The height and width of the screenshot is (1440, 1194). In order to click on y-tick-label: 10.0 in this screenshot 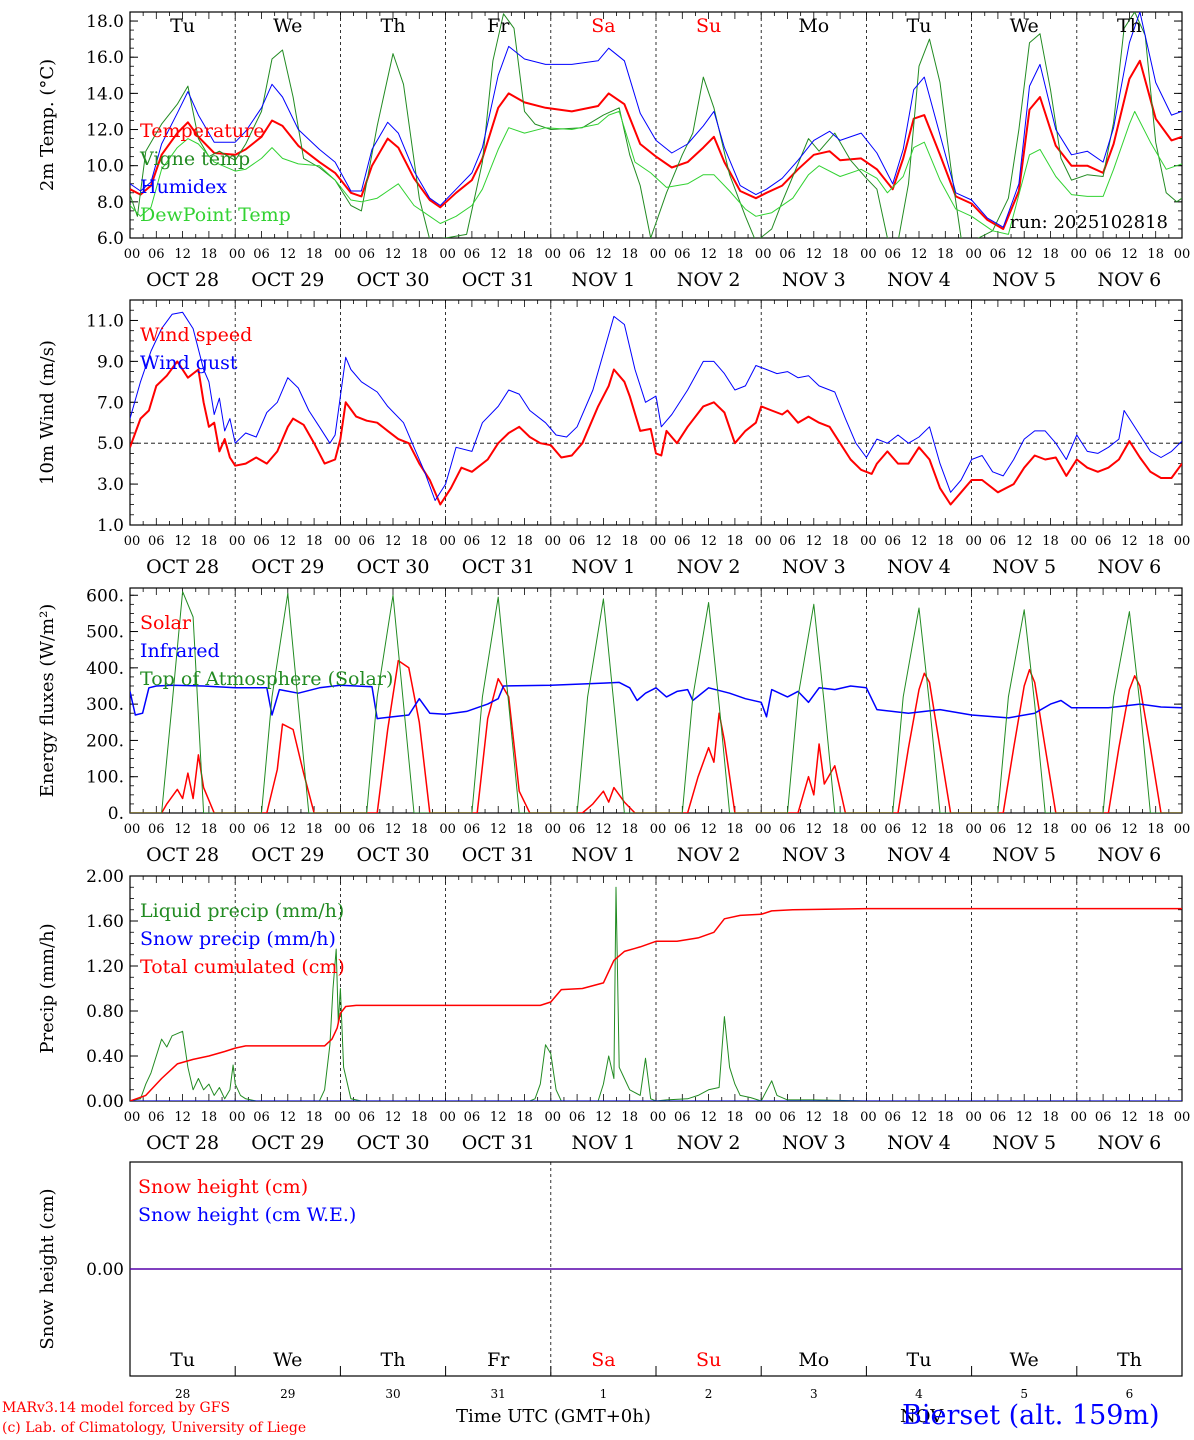, I will do `click(105, 167)`.